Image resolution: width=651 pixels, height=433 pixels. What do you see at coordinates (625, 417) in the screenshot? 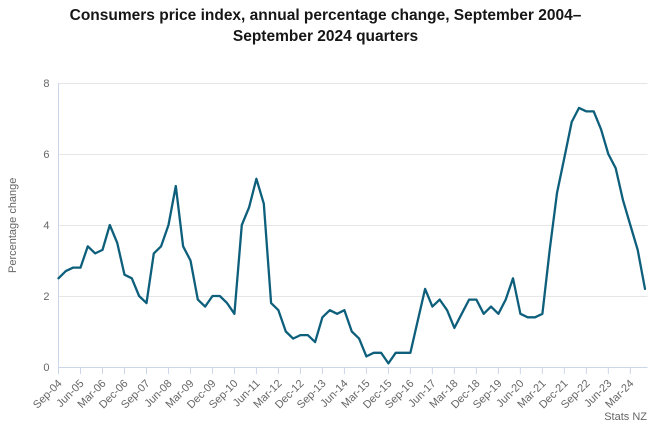
I see `source-credit: Stats NZ` at bounding box center [625, 417].